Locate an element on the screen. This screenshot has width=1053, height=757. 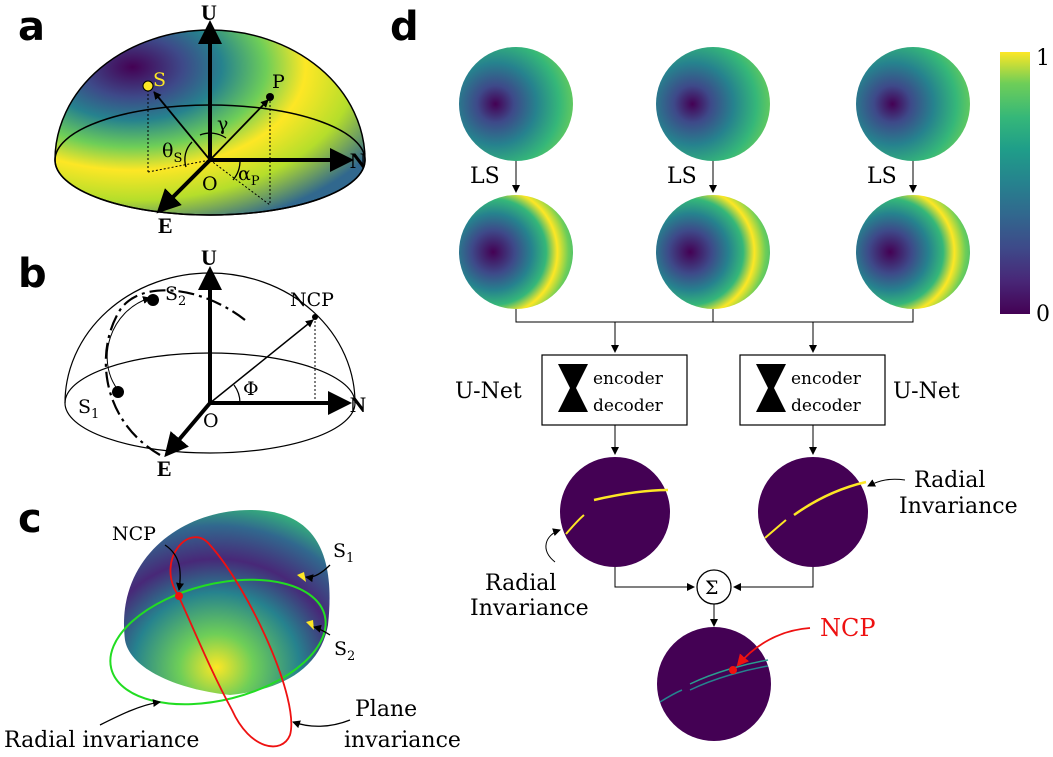
colorbar-max-label: 1 is located at coordinates (1043, 58).